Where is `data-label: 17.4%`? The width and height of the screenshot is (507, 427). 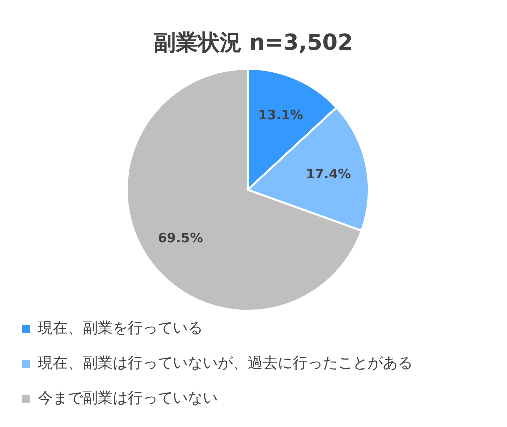 data-label: 17.4% is located at coordinates (329, 175).